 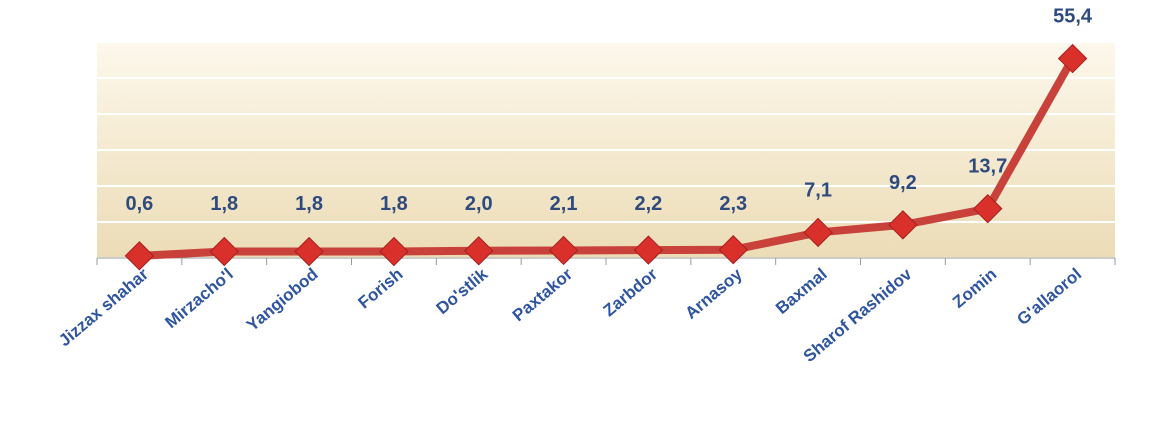 I want to click on value-label: 7,1, so click(x=818, y=190).